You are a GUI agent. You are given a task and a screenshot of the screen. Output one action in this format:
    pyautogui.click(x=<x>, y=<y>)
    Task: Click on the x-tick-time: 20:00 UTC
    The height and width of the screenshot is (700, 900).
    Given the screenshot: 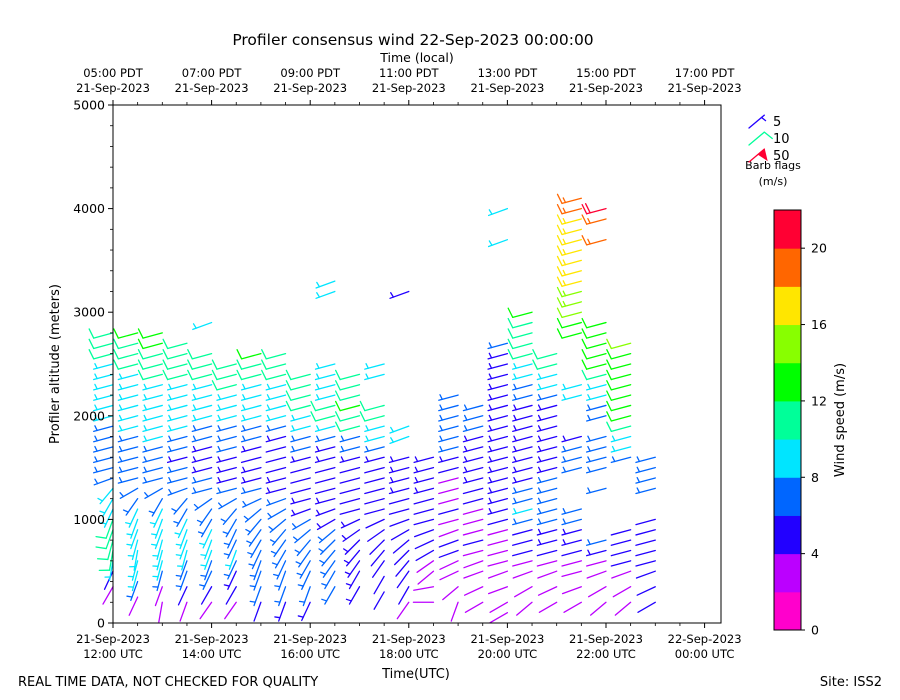 What is the action you would take?
    pyautogui.click(x=508, y=654)
    